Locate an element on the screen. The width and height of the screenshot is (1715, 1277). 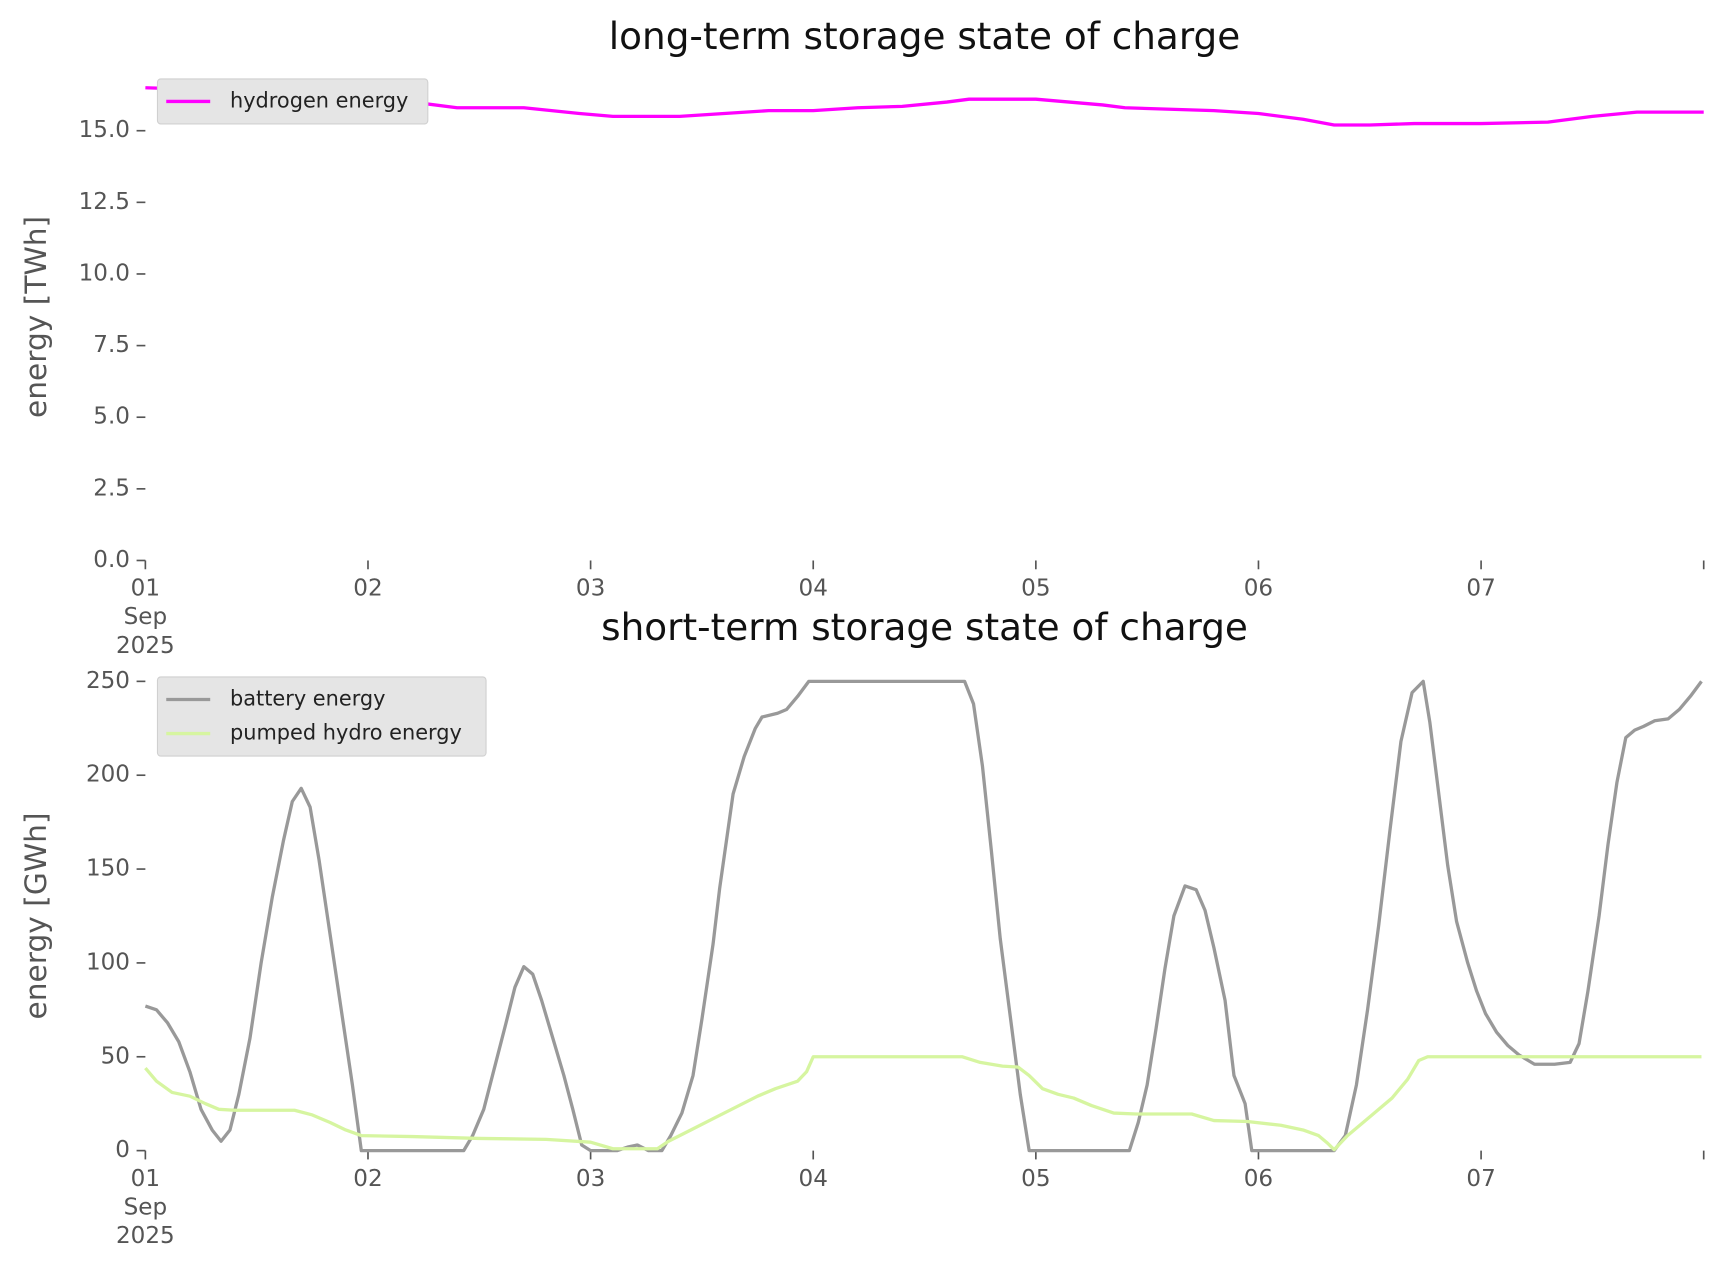
y-axis-label: energy [TWh] is located at coordinates (35, 317).